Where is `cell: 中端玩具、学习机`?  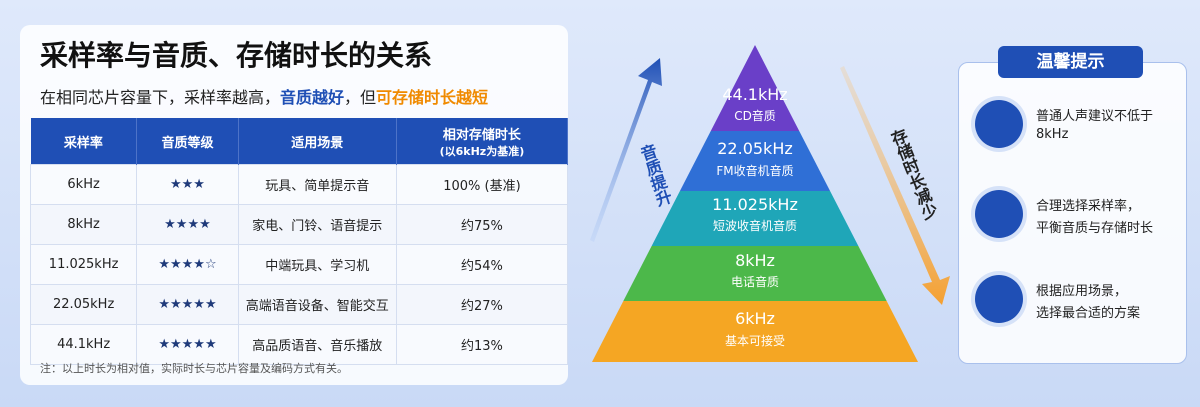
cell: 中端玩具、学习机 is located at coordinates (317, 264).